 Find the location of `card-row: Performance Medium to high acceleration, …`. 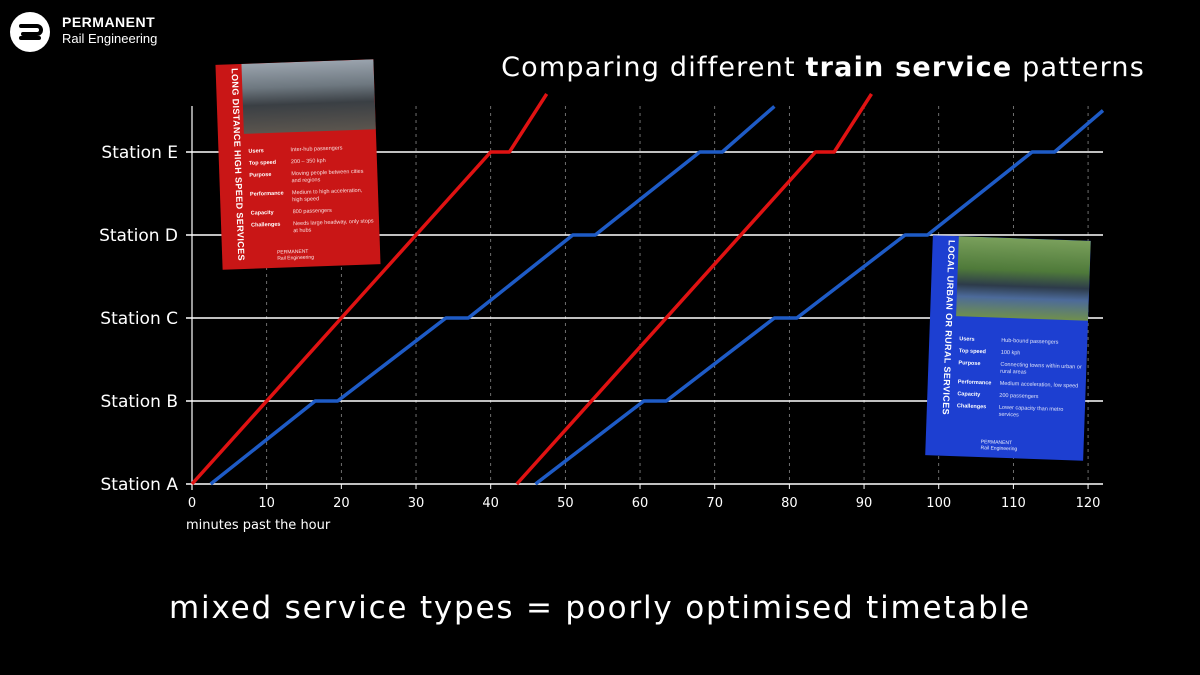

card-row: Performance Medium to high acceleration, … is located at coordinates (312, 196).